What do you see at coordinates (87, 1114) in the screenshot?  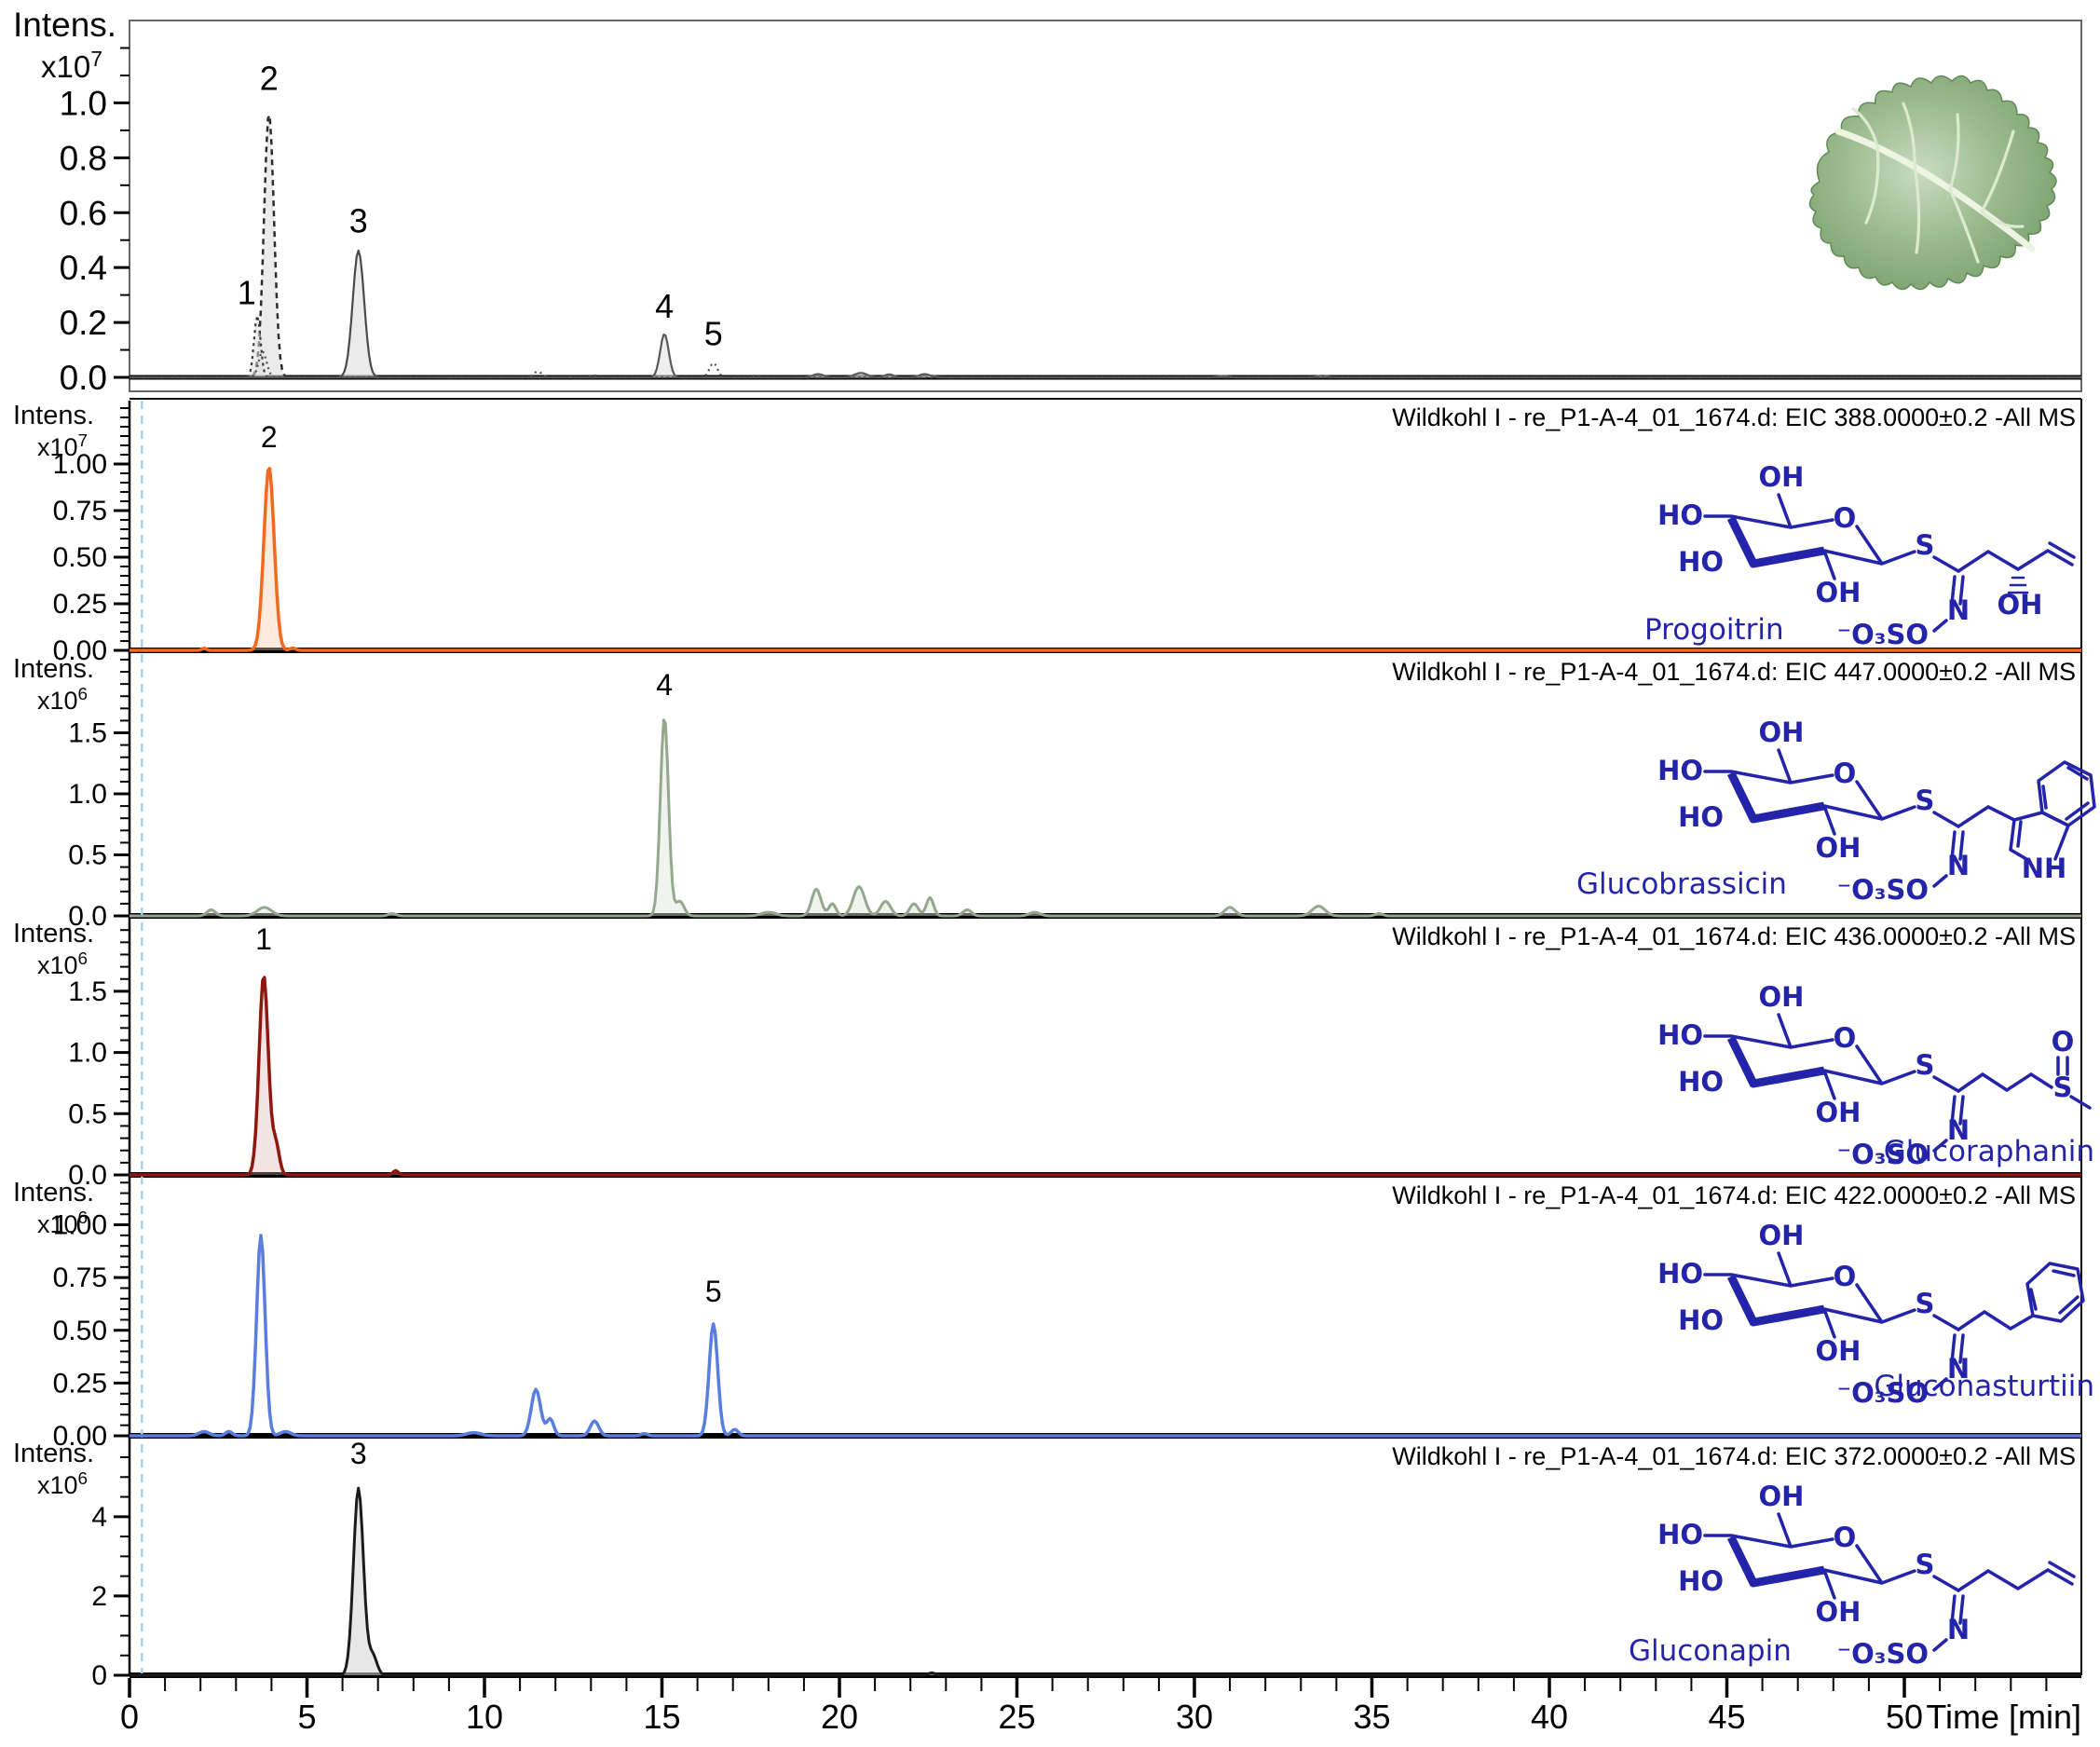 I see `svg-text: 0.5` at bounding box center [87, 1114].